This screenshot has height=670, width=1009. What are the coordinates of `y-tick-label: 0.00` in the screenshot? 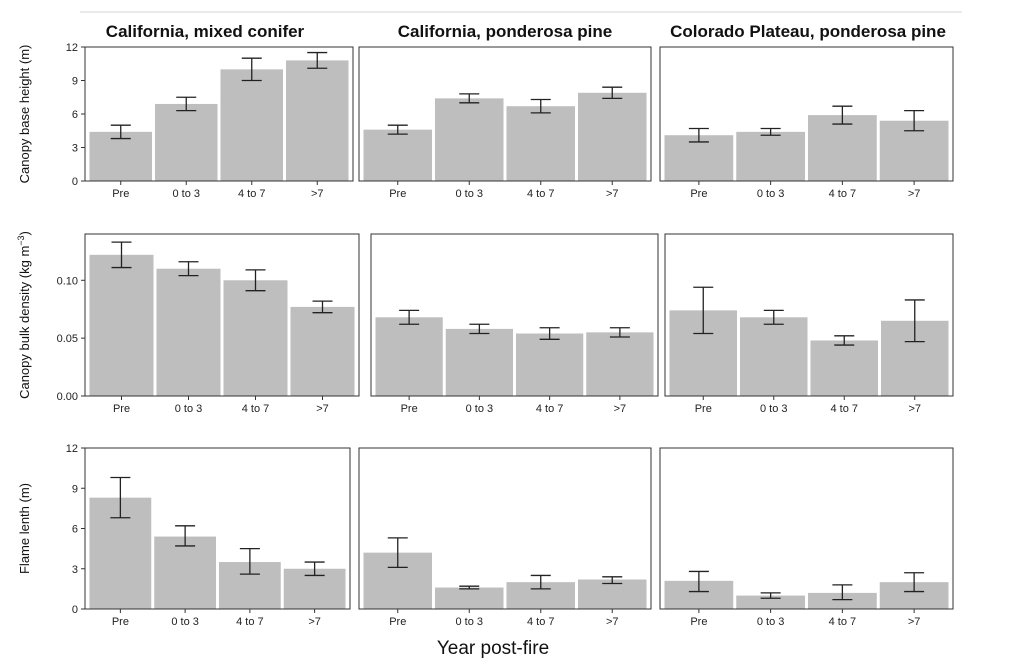 It's located at (67, 397).